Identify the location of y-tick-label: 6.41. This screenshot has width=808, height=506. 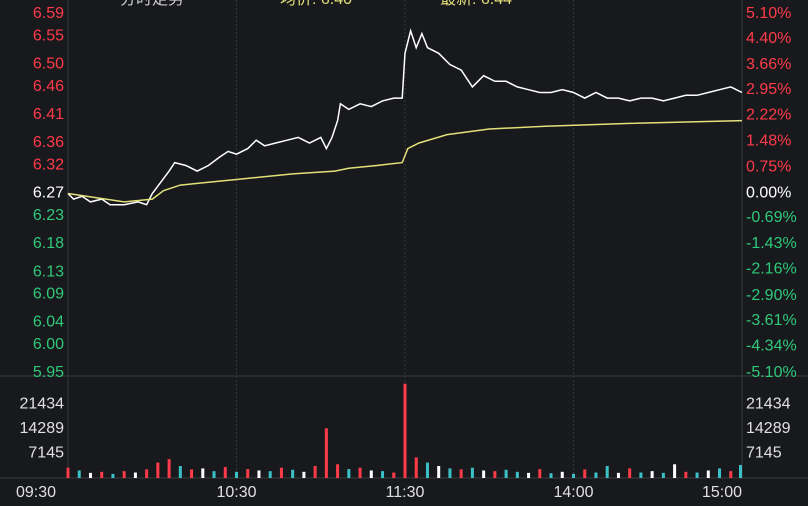
(48, 114).